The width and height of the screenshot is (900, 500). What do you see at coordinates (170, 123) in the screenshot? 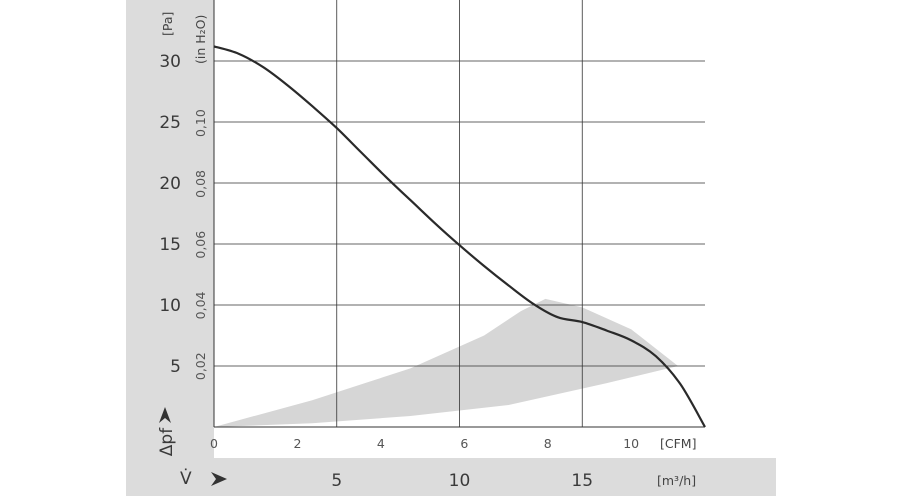
I see `y-tick-label-pa: 25` at bounding box center [170, 123].